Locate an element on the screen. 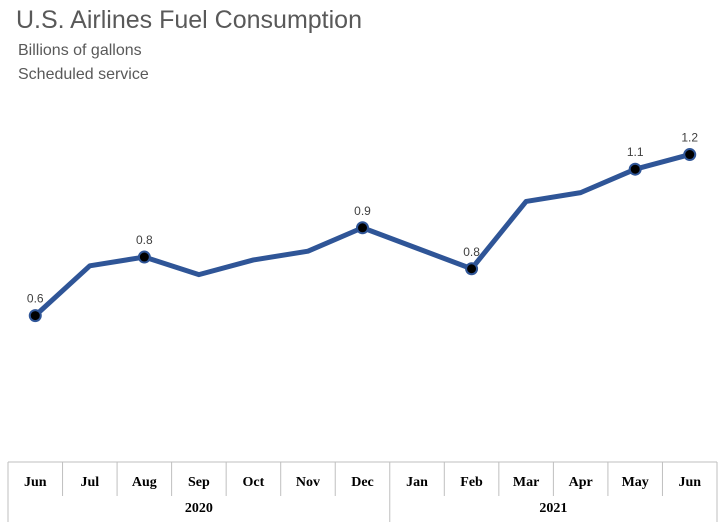 The height and width of the screenshot is (522, 725). data-label: 1.1 is located at coordinates (635, 152).